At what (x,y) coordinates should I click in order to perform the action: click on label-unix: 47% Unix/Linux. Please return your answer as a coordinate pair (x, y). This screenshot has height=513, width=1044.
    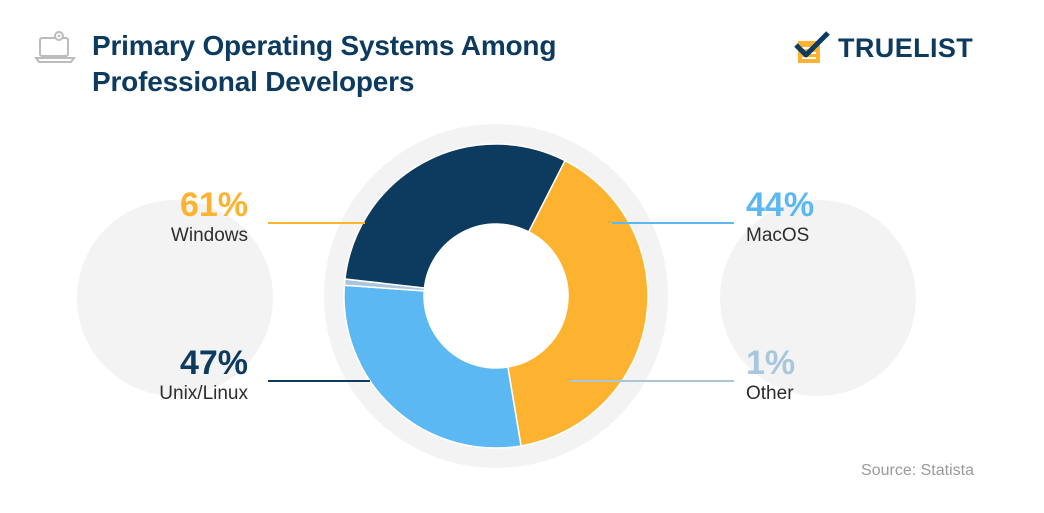
    Looking at the image, I should click on (184, 375).